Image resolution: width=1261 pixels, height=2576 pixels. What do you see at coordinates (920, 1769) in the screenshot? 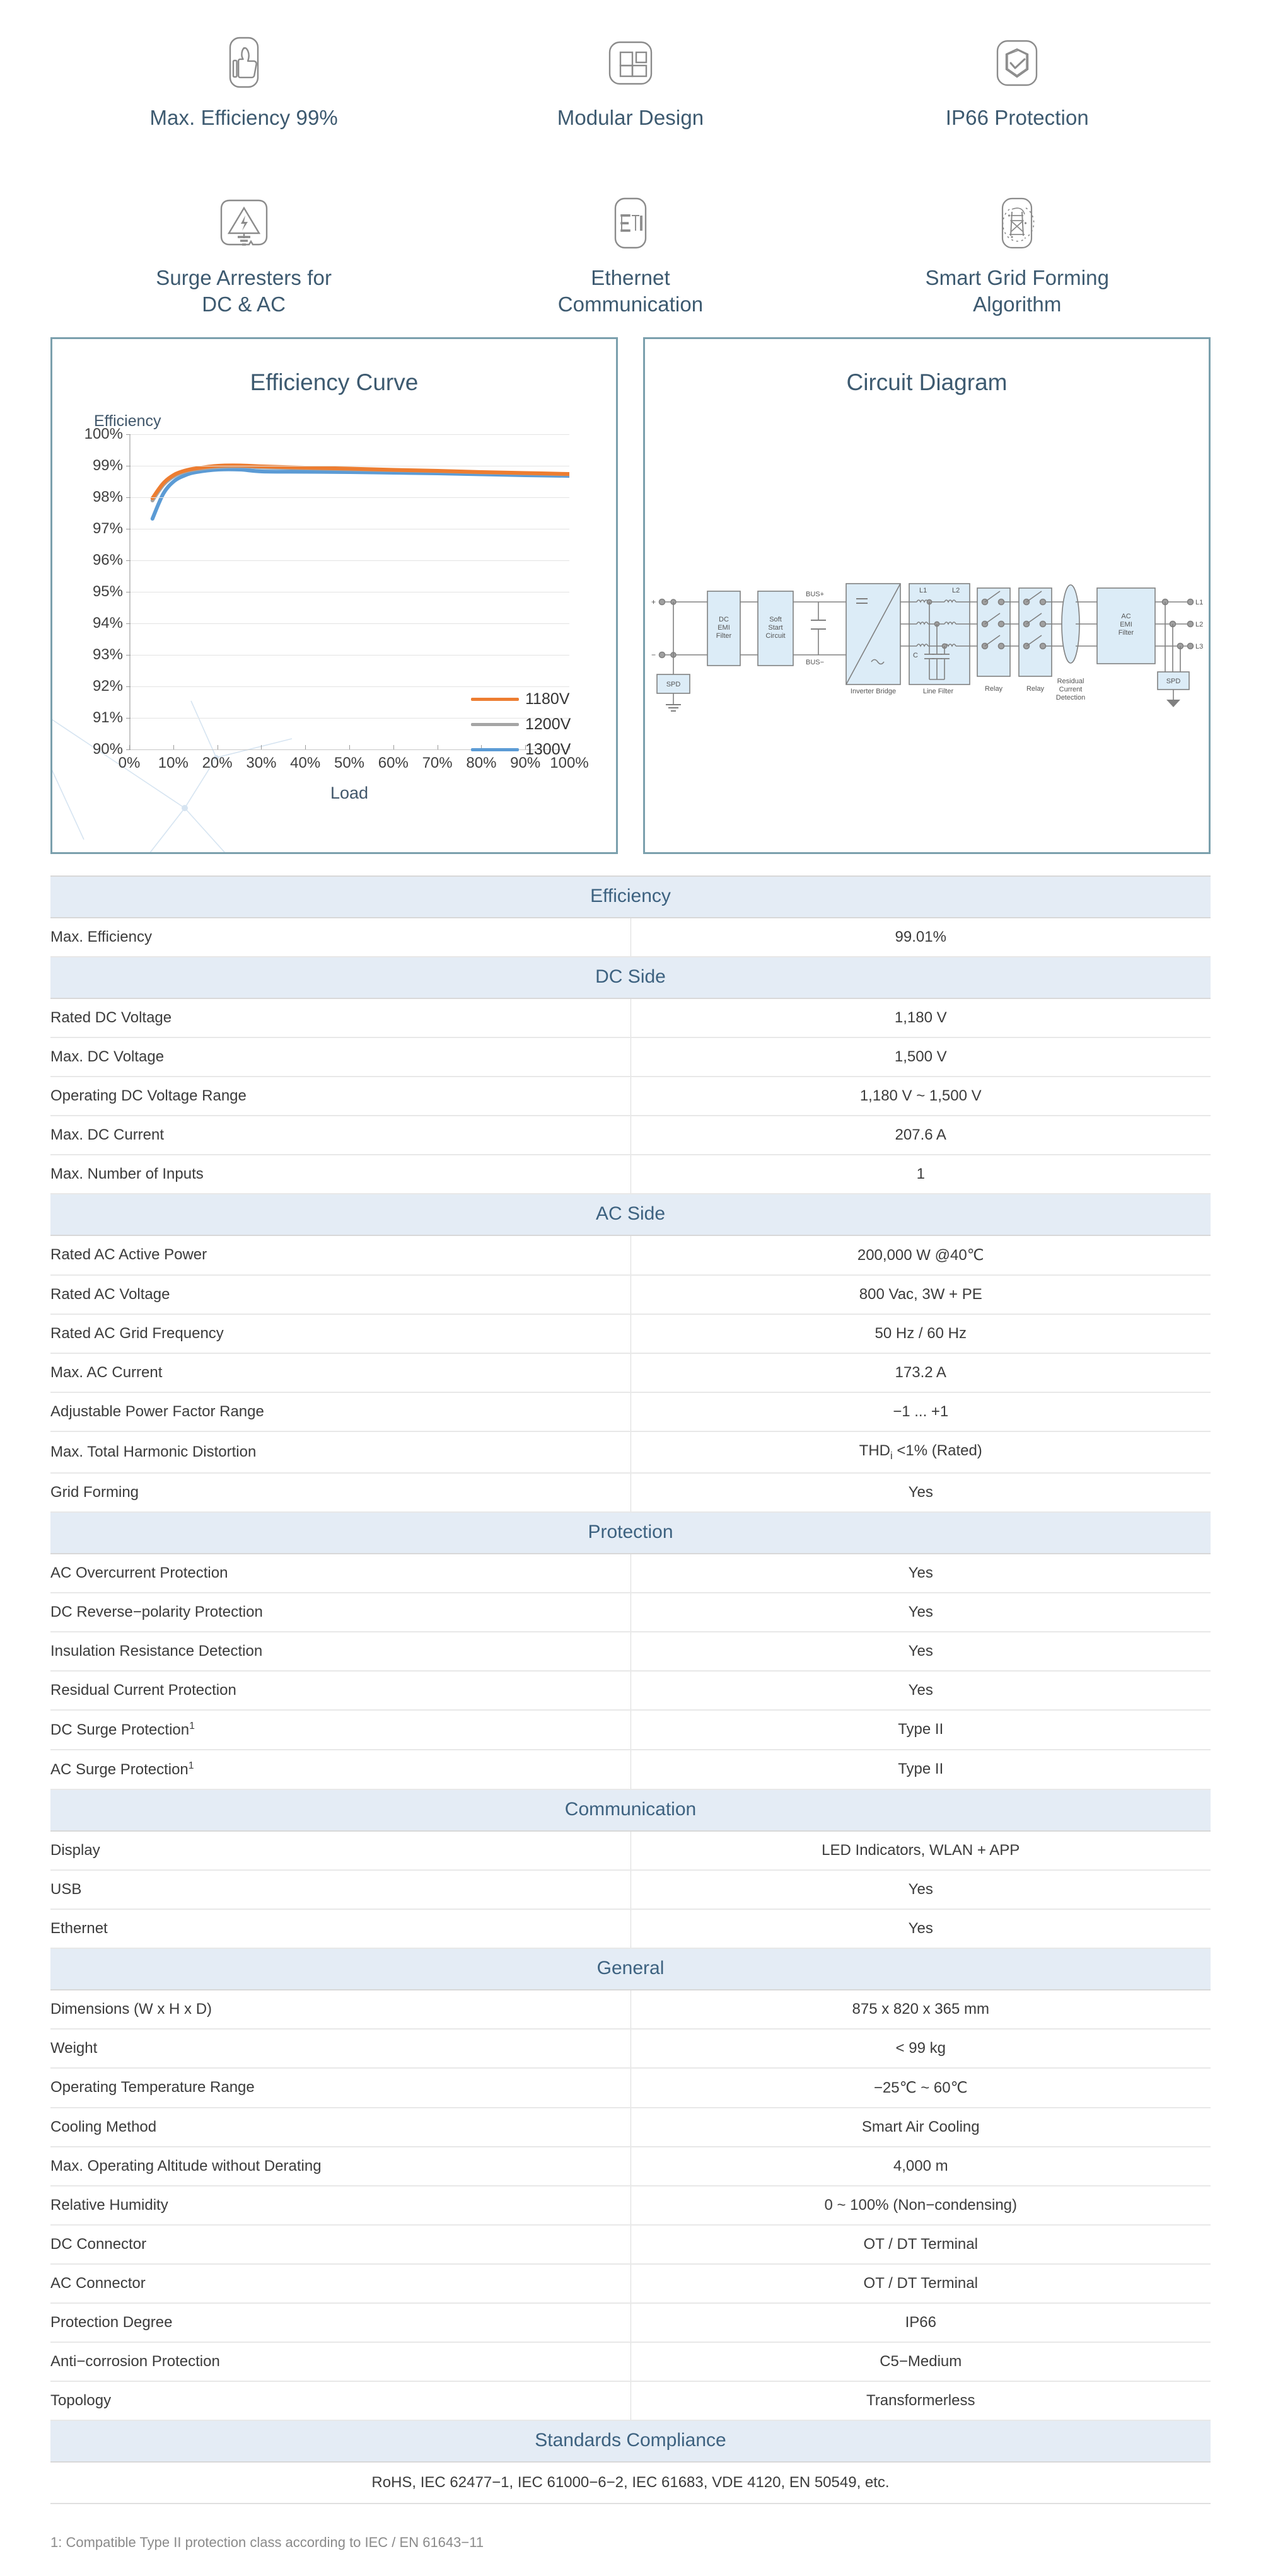
I see `spec-row-value: Type II` at bounding box center [920, 1769].